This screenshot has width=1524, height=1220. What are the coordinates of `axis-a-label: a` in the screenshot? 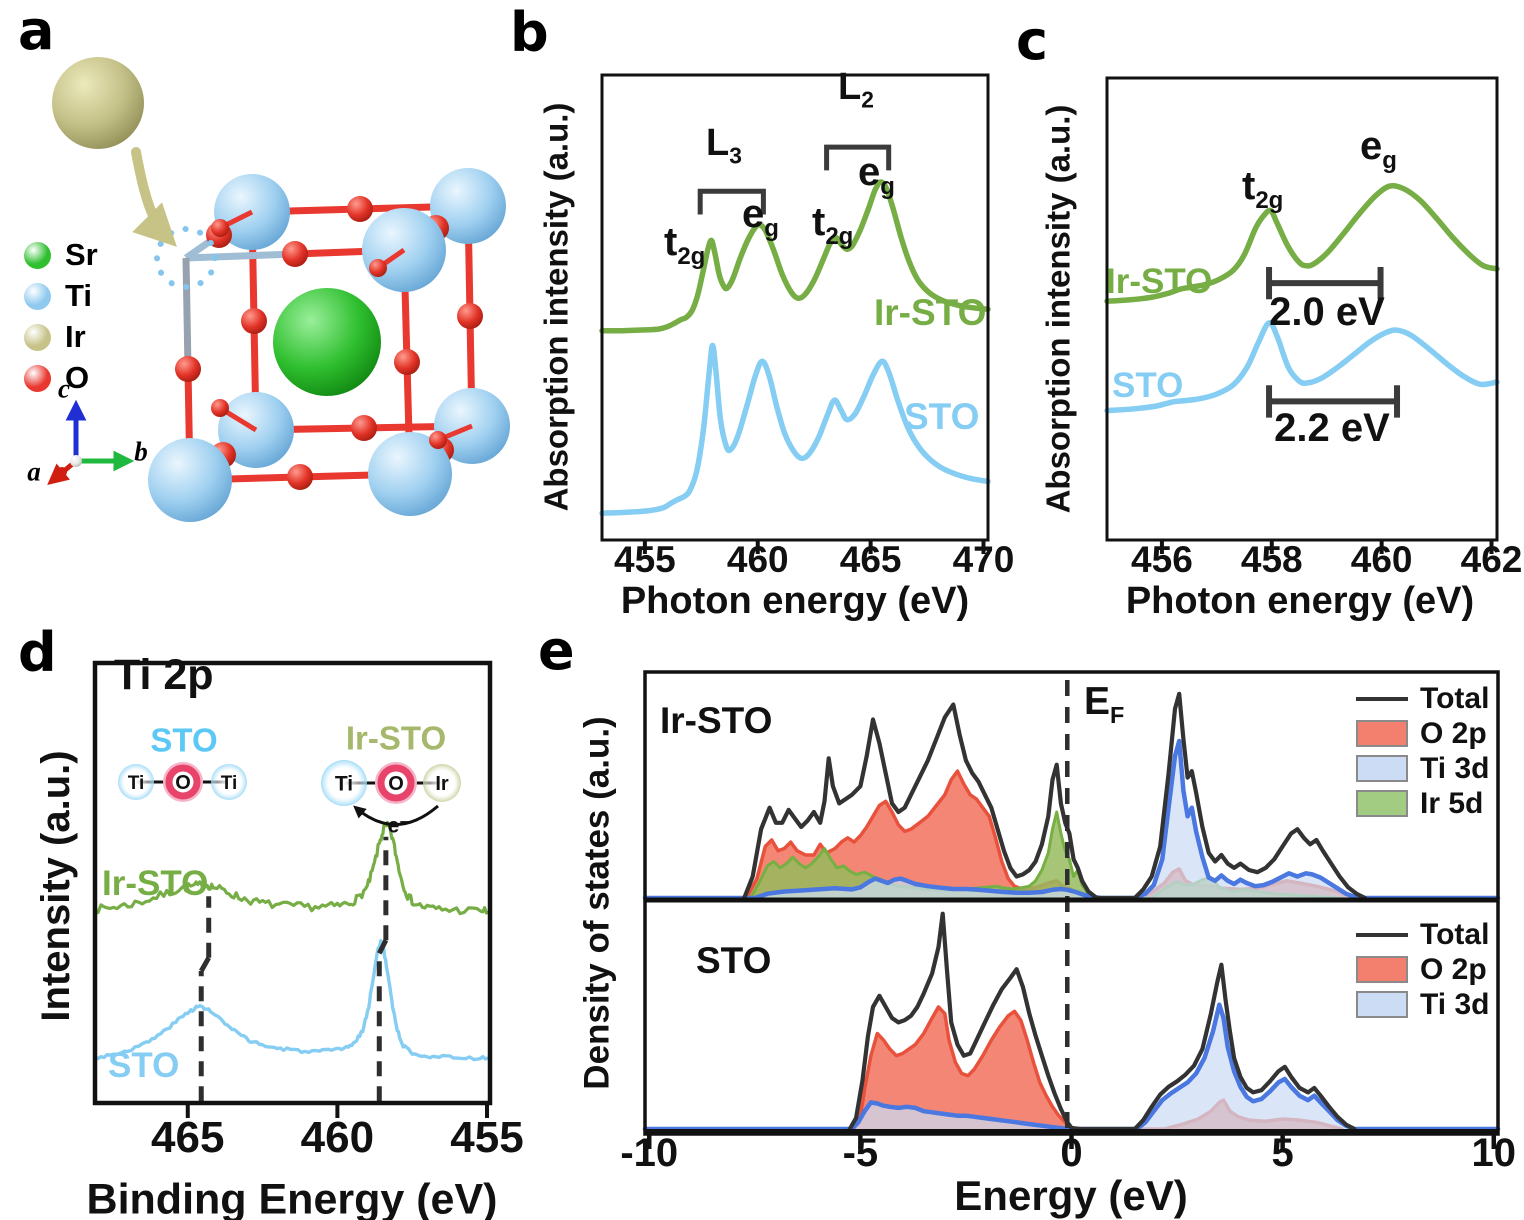 It's located at (34, 471).